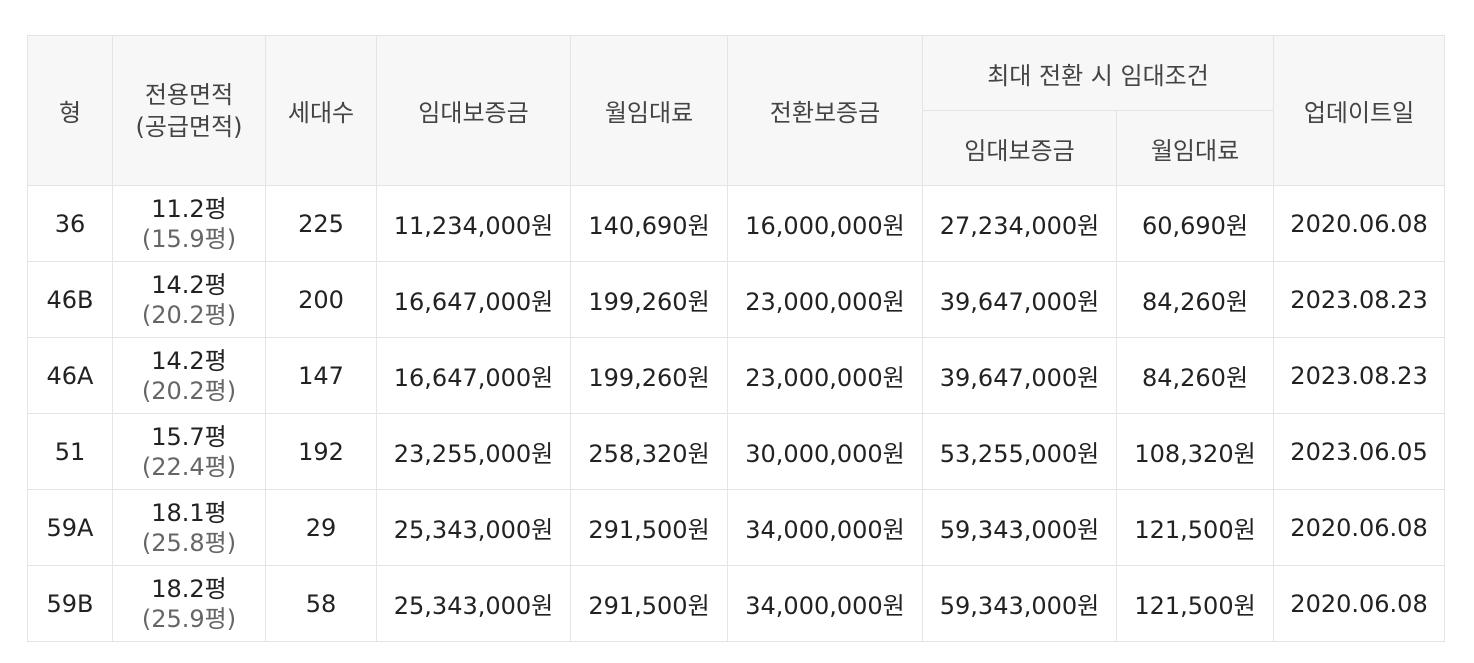 The height and width of the screenshot is (663, 1474). What do you see at coordinates (321, 527) in the screenshot?
I see `cell-households: 29` at bounding box center [321, 527].